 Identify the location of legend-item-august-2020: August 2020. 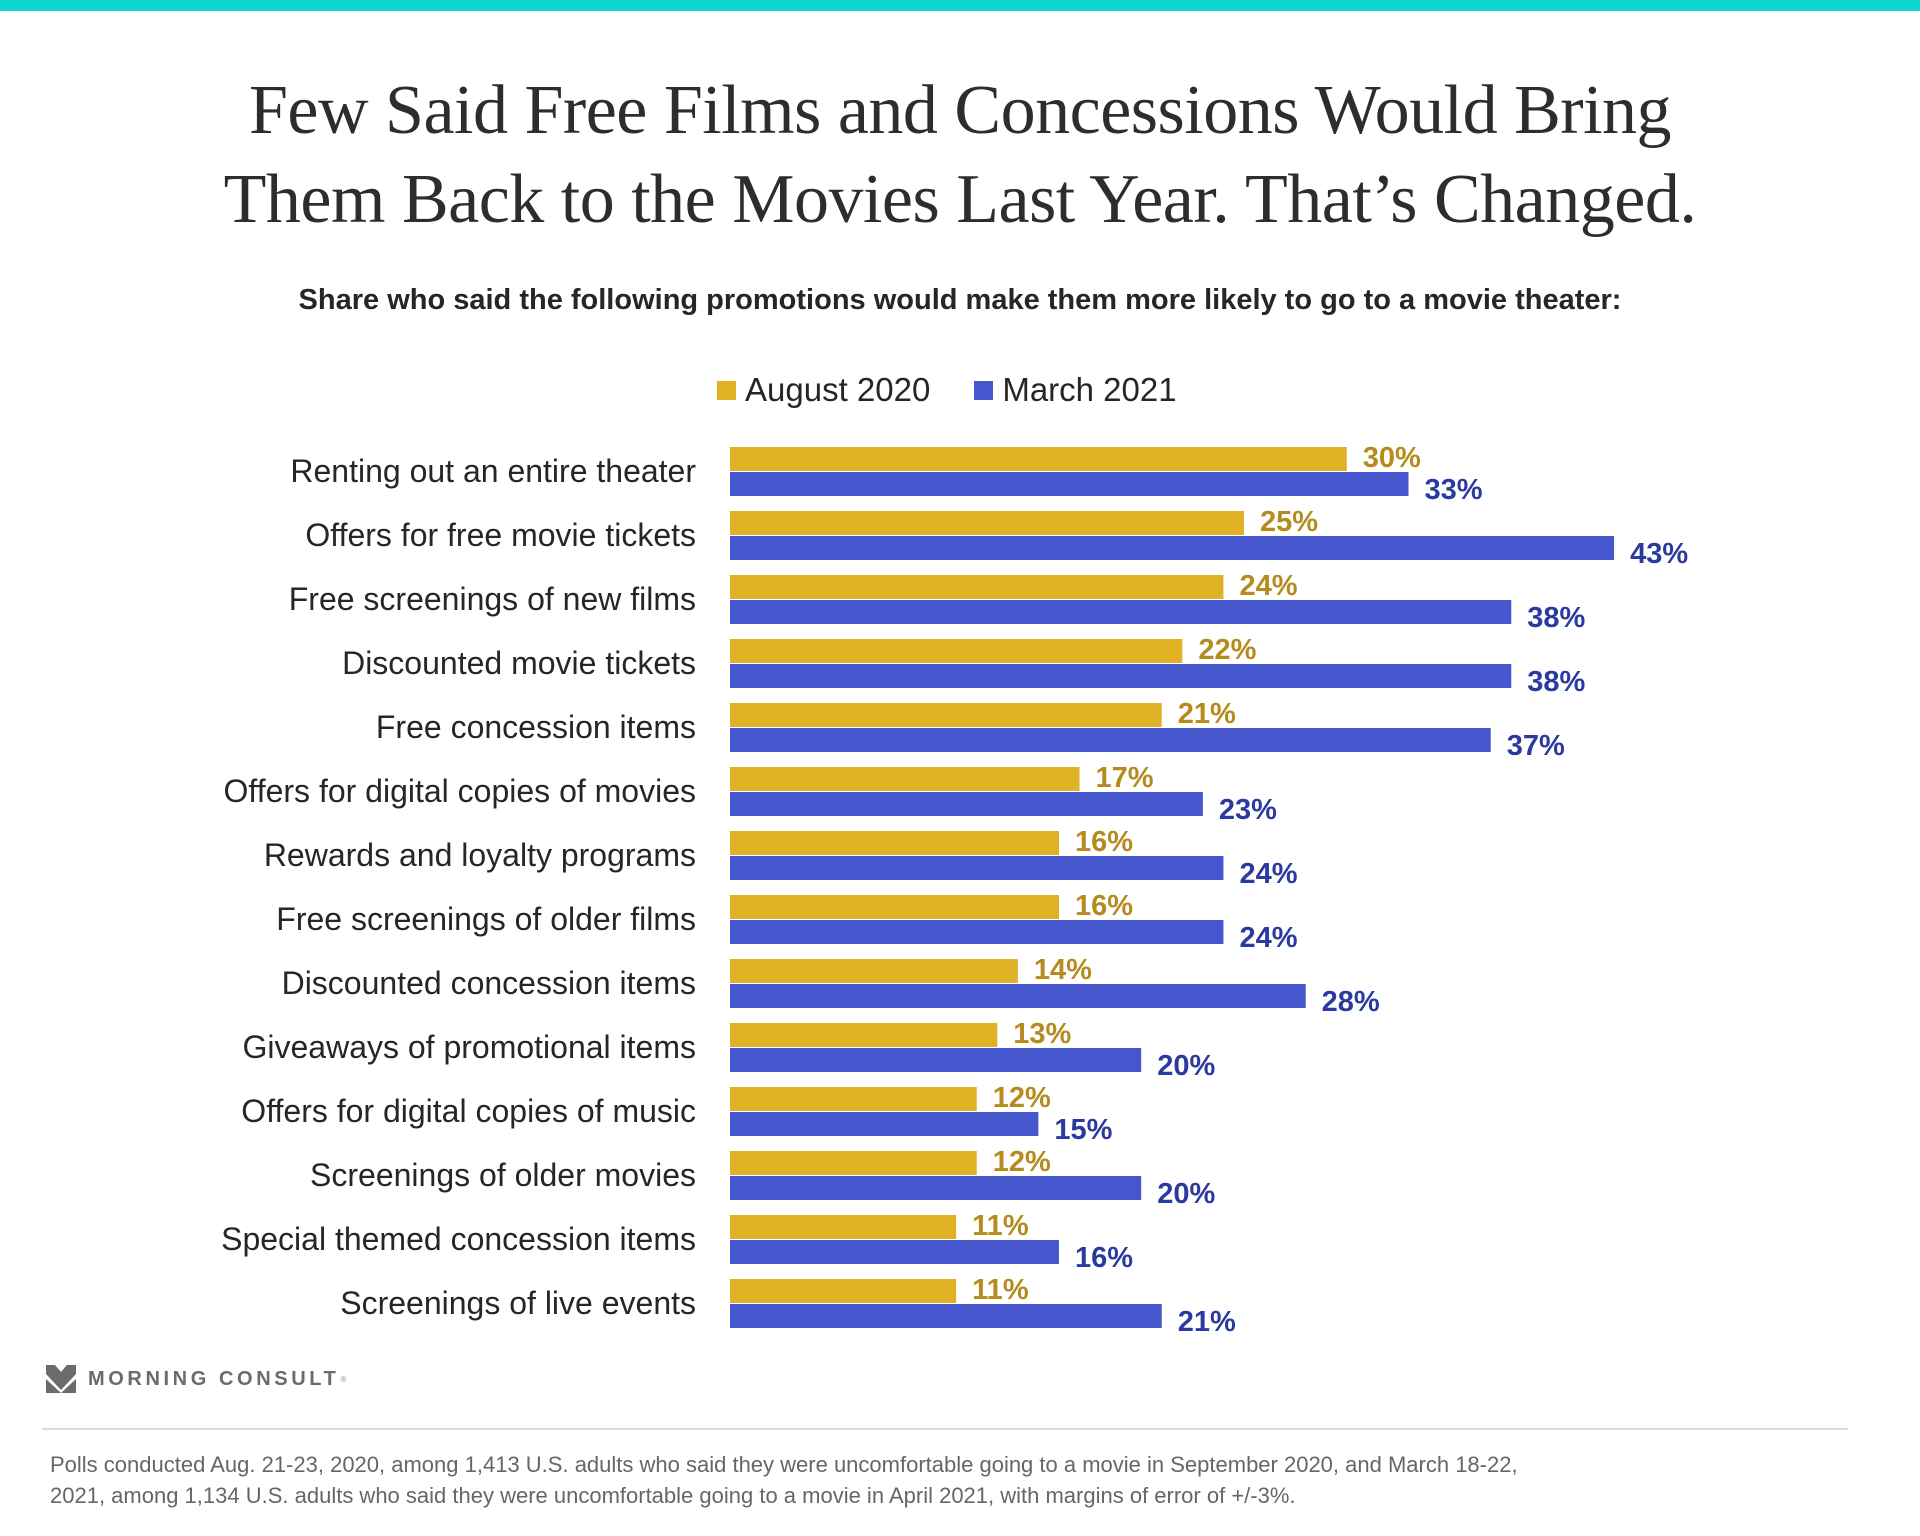
(823, 390).